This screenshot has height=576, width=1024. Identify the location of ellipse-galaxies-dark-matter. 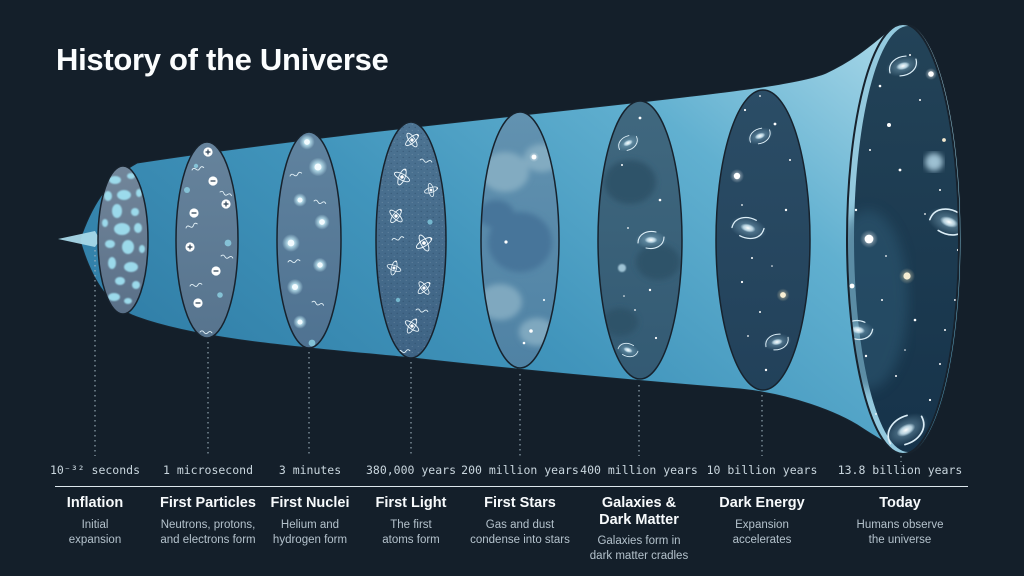
(640, 240).